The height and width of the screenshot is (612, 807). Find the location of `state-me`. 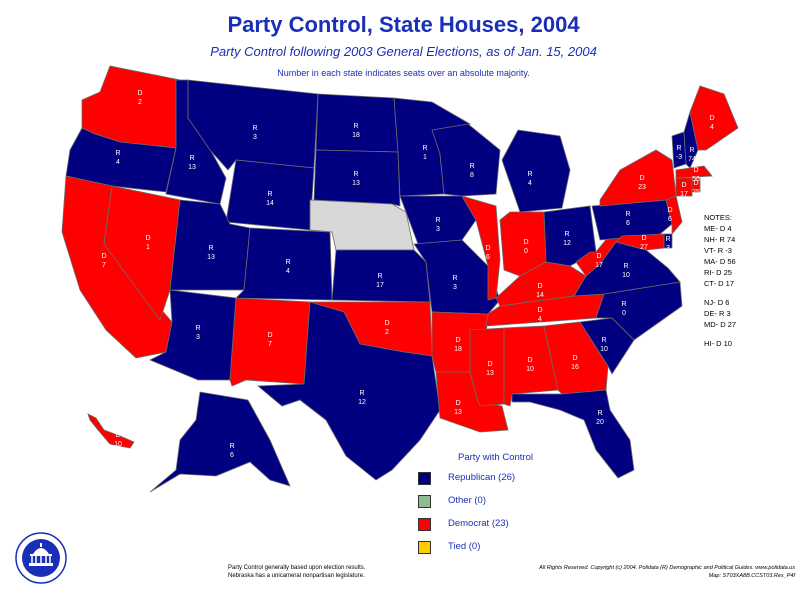

state-me is located at coordinates (714, 118).